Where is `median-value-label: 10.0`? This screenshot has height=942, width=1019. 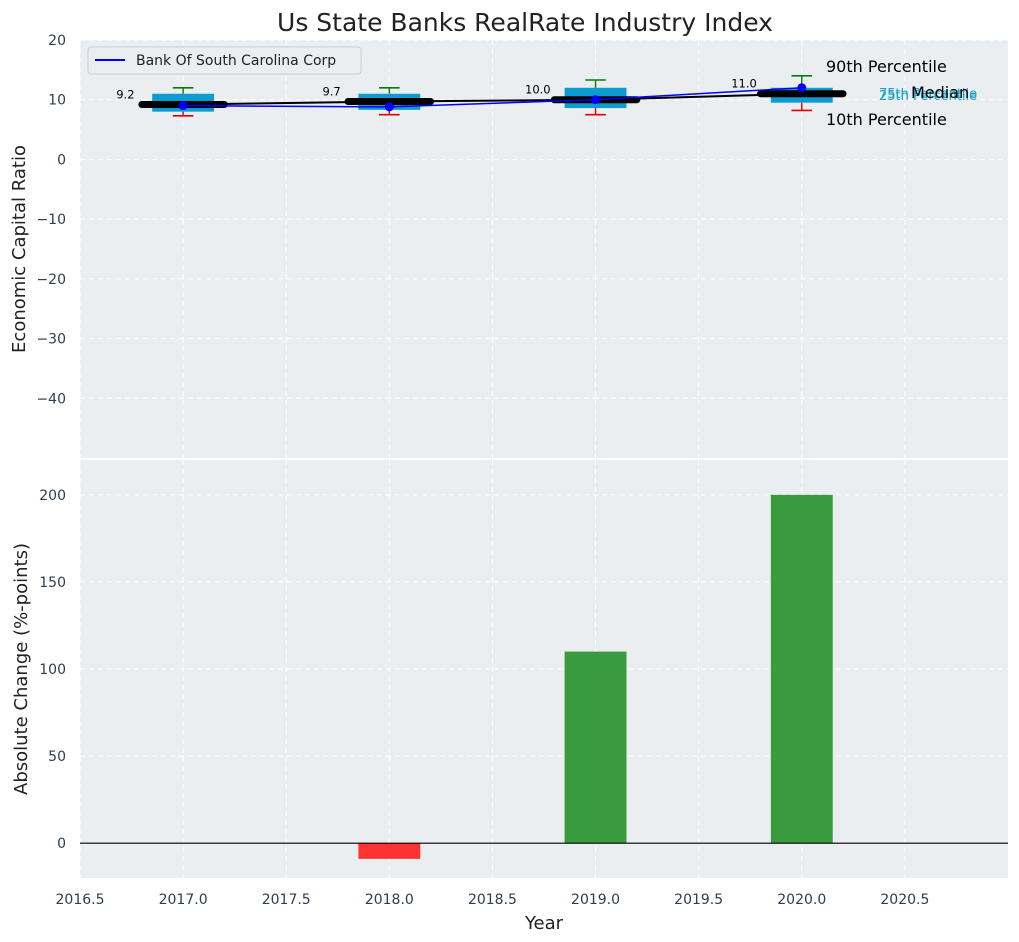
median-value-label: 10.0 is located at coordinates (538, 90).